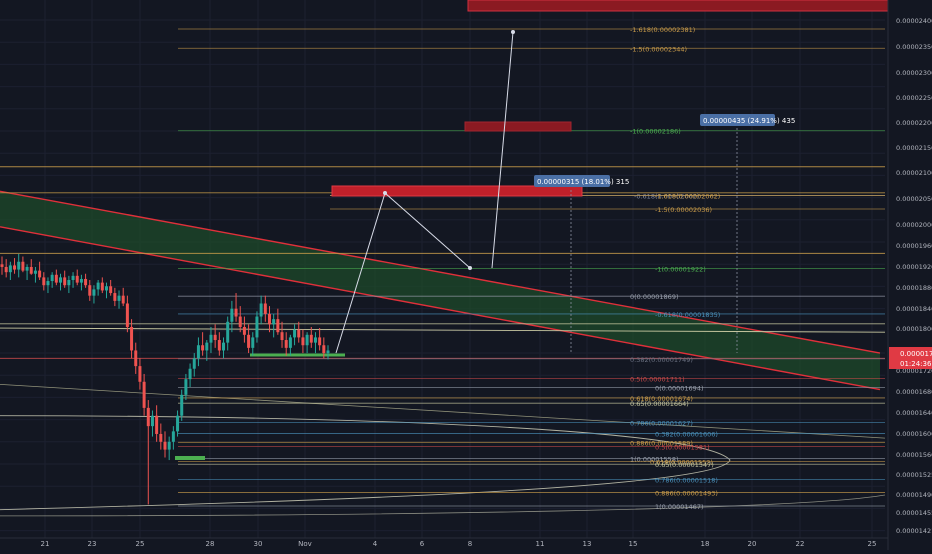 The image size is (932, 554). Describe the element at coordinates (587, 544) in the screenshot. I see `time-tick-label: 13` at that location.